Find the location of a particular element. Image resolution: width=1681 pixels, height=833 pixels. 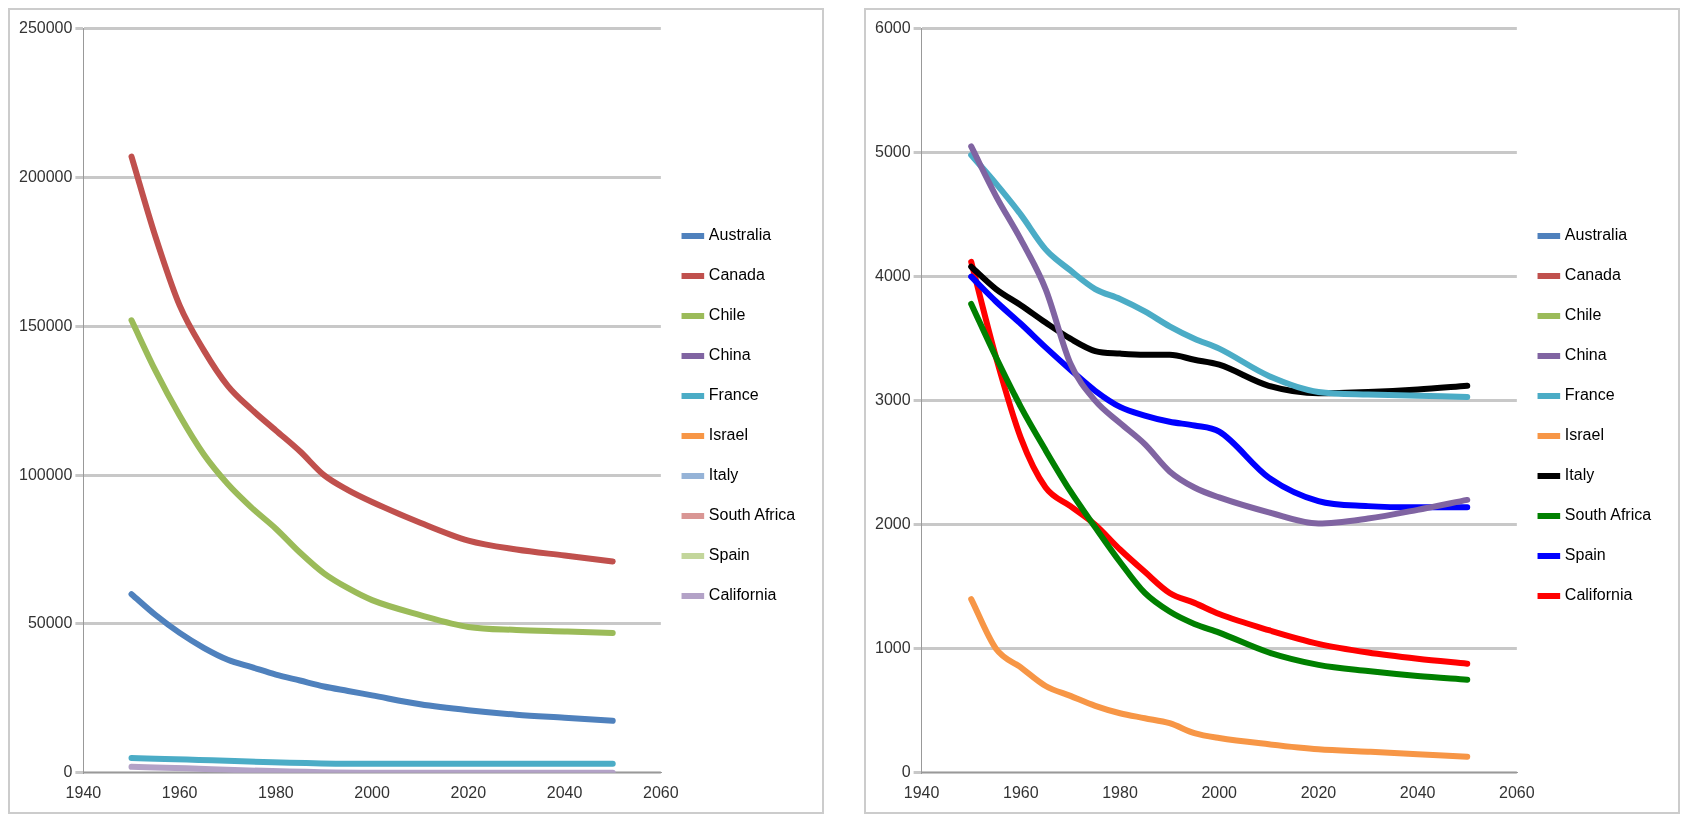

y-tick-label: 100000 is located at coordinates (46, 474).